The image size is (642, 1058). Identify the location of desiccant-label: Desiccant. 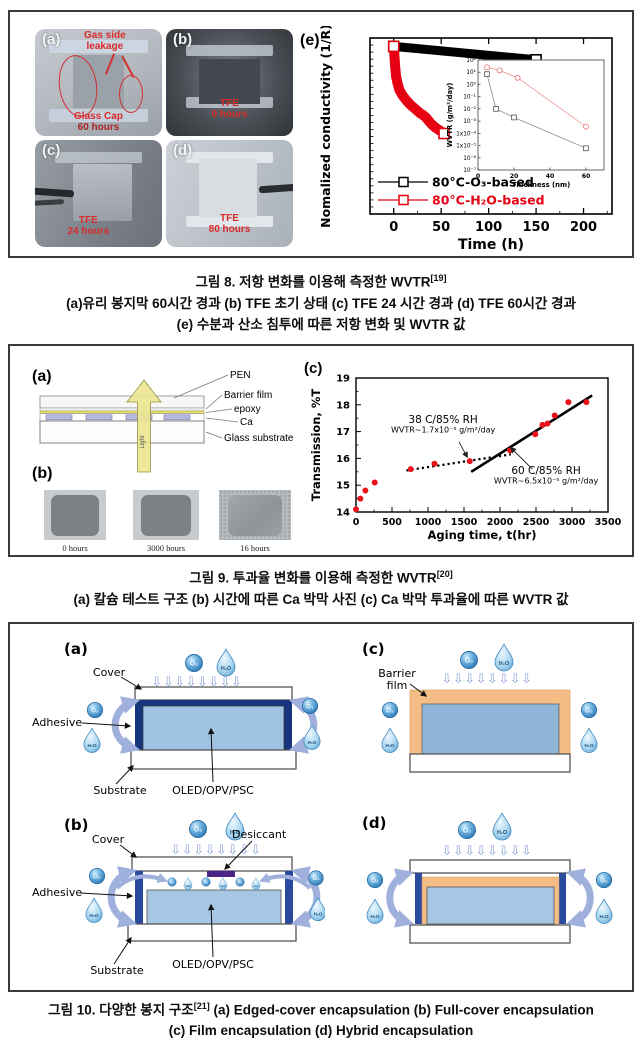
(259, 834).